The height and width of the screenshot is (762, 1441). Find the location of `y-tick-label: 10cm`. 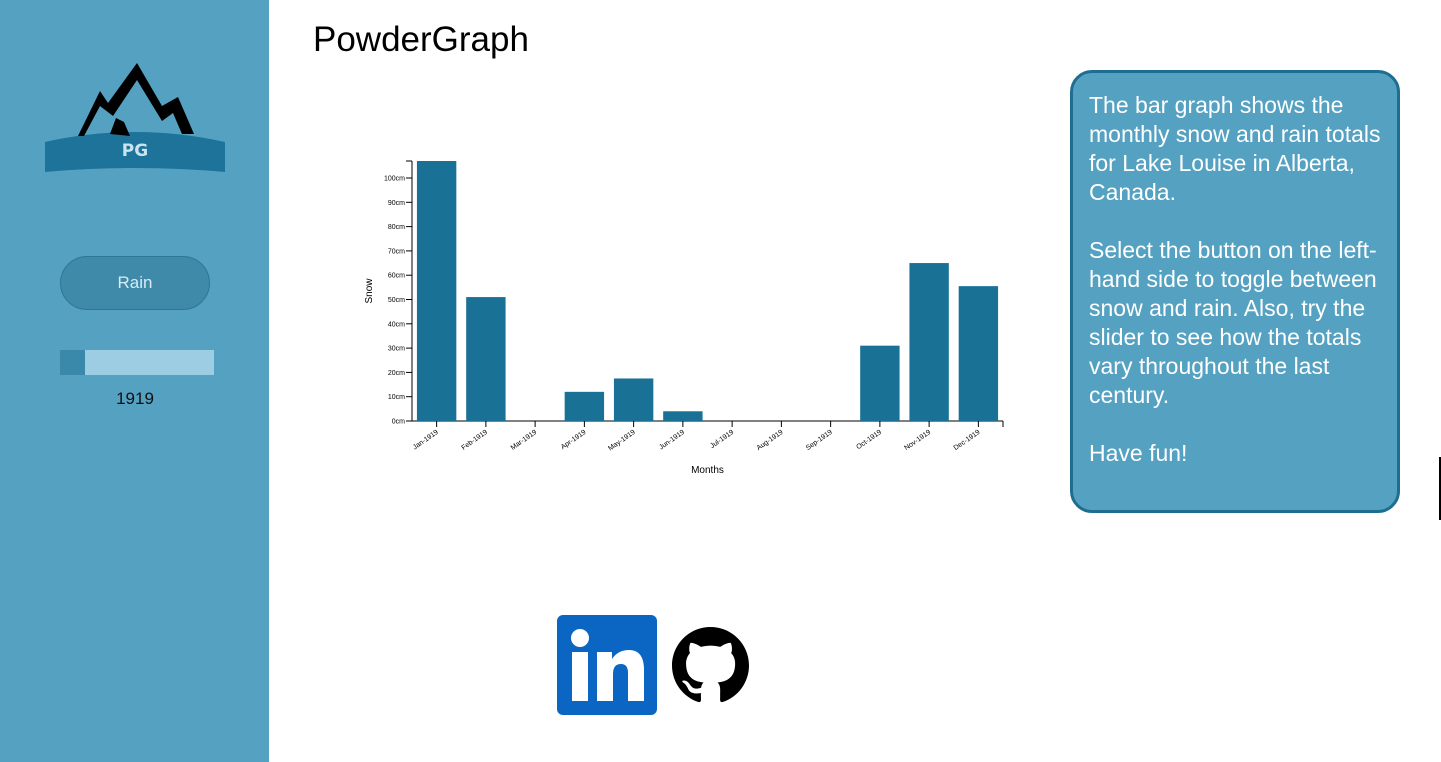

y-tick-label: 10cm is located at coordinates (396, 397).